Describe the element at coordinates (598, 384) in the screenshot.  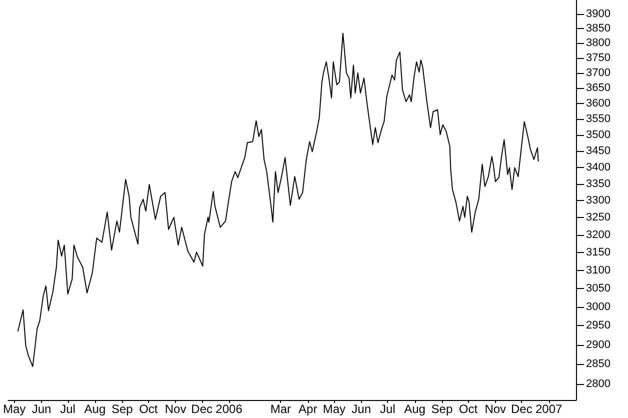
I see `y-tick-label: 2800` at that location.